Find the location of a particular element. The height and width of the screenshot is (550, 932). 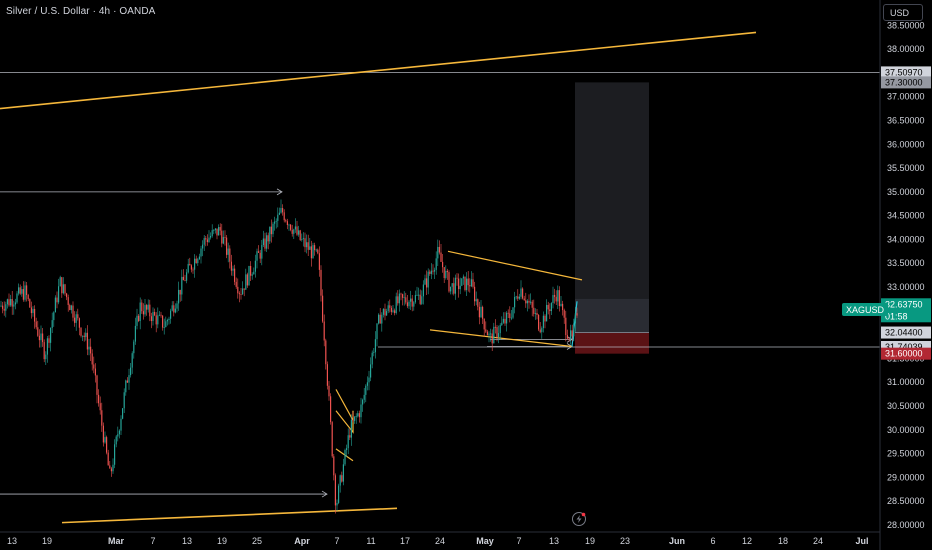

forecast-arrow is located at coordinates (574, 324).